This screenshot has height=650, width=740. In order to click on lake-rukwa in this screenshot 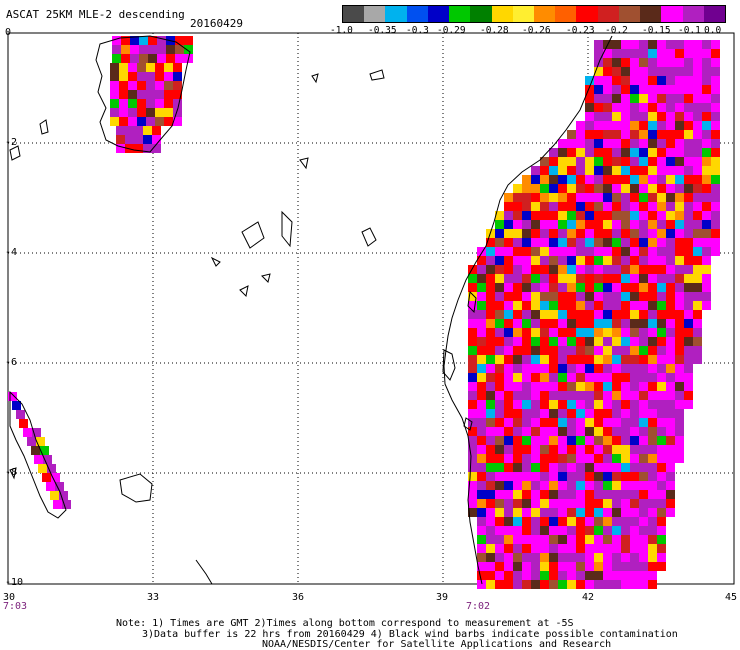, I will do `click(136, 488)`.